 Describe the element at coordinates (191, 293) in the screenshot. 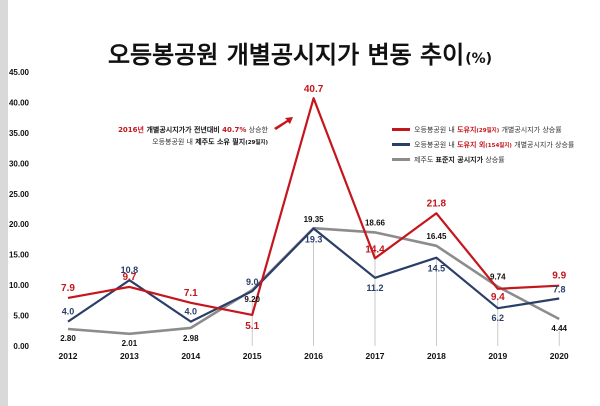

I see `data-label: 7.1` at that location.